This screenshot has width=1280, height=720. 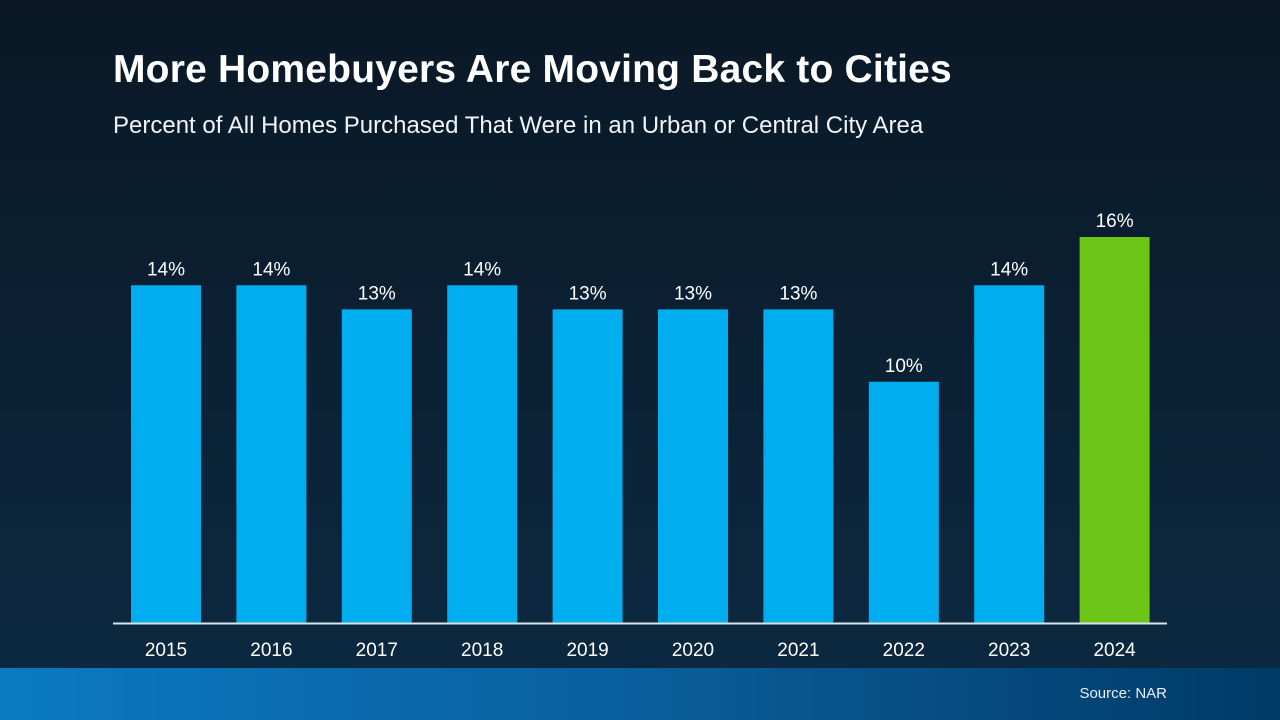 I want to click on x-tick-label-2016: 2016, so click(x=271, y=650).